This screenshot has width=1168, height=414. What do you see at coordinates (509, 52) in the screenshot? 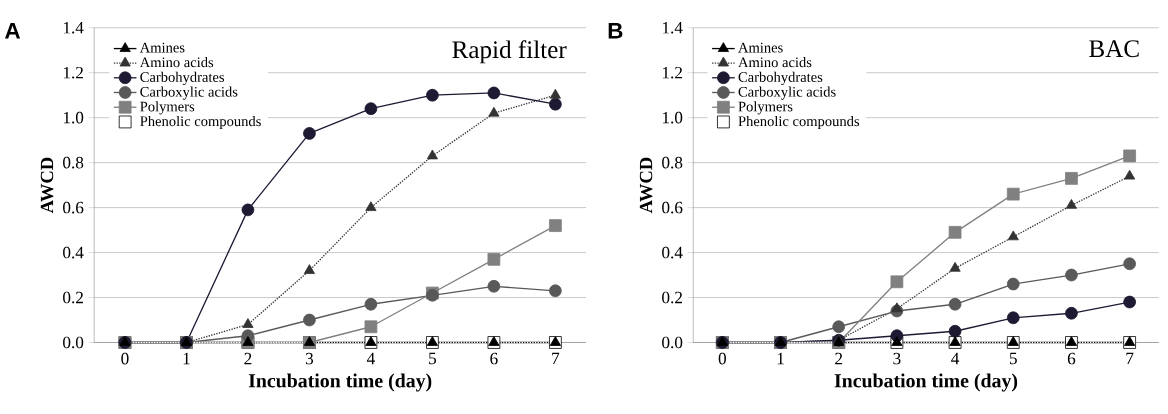
I see `chart-title: Rapid filter` at bounding box center [509, 52].